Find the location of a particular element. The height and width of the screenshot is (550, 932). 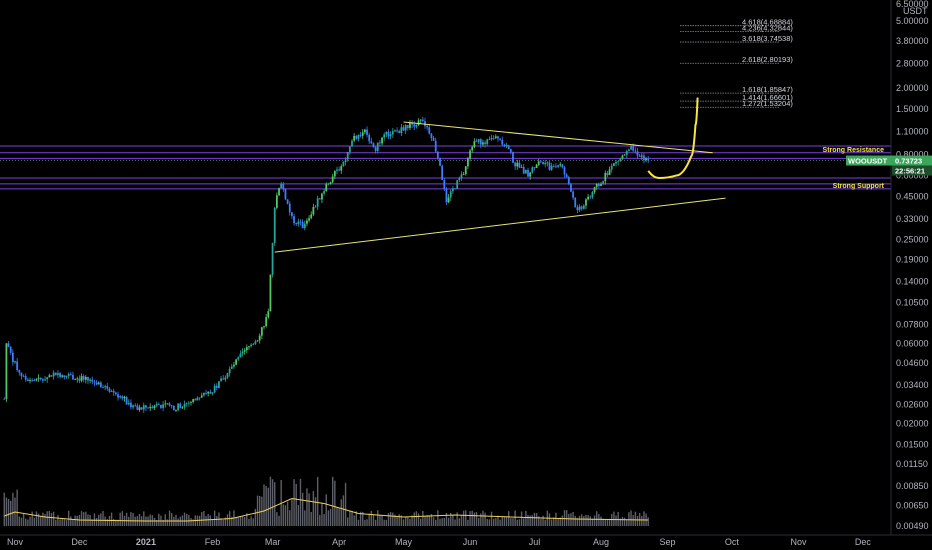

price-tick-label: 0.60000 is located at coordinates (912, 176).